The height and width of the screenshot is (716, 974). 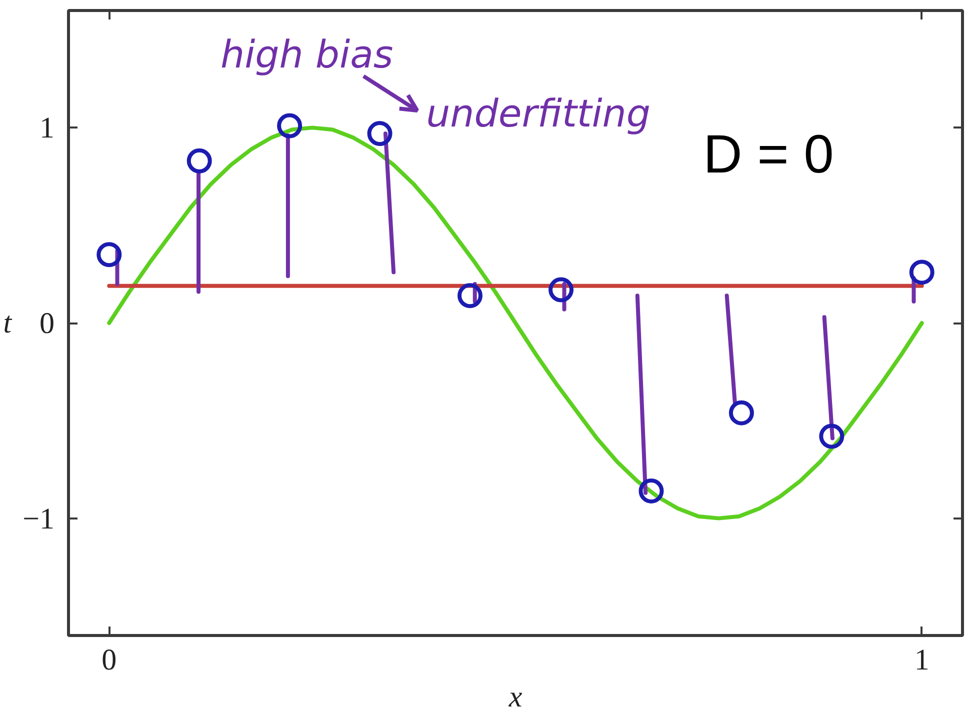 I want to click on annotation: high bias, so click(x=307, y=54).